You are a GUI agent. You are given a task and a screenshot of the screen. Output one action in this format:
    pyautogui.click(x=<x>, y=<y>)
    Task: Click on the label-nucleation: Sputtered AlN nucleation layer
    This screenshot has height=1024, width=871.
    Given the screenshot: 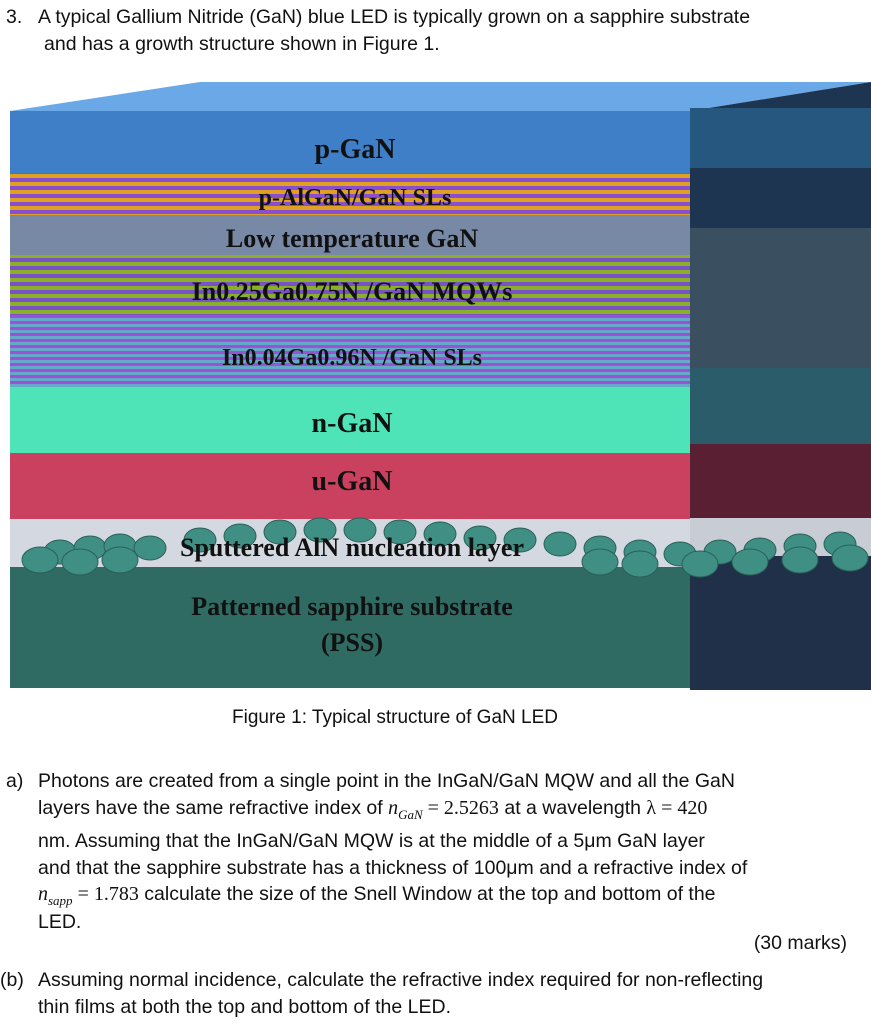 What is the action you would take?
    pyautogui.click(x=352, y=547)
    